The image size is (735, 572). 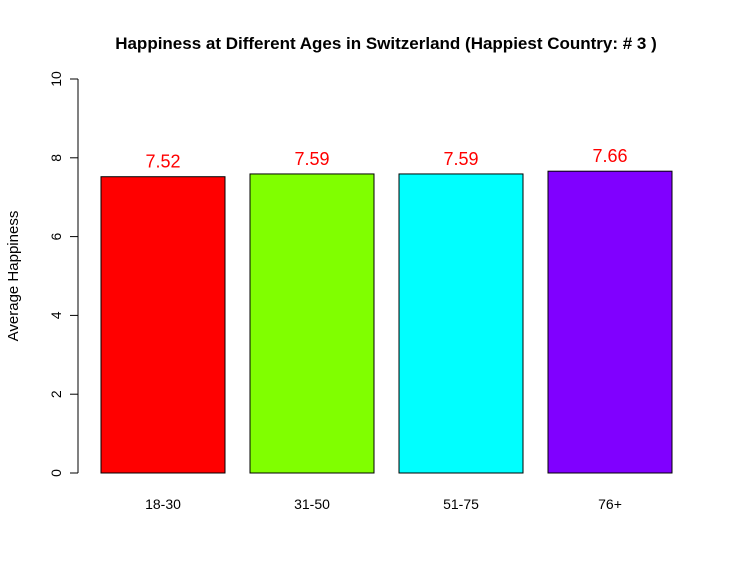 What do you see at coordinates (609, 156) in the screenshot?
I see `data-label: 7.66` at bounding box center [609, 156].